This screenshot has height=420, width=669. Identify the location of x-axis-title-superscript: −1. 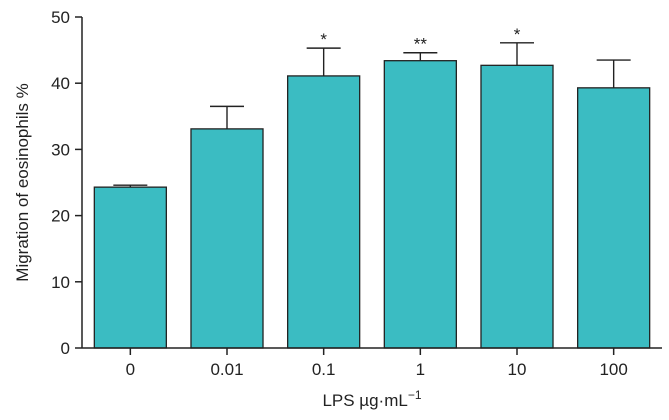
(415, 395).